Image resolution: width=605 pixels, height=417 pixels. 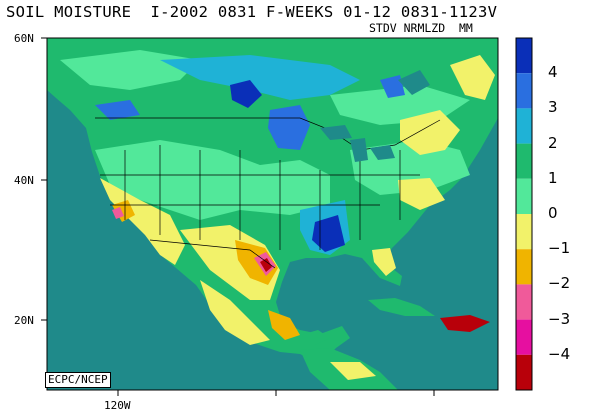 I want to click on great-lakes, so click(x=375, y=116).